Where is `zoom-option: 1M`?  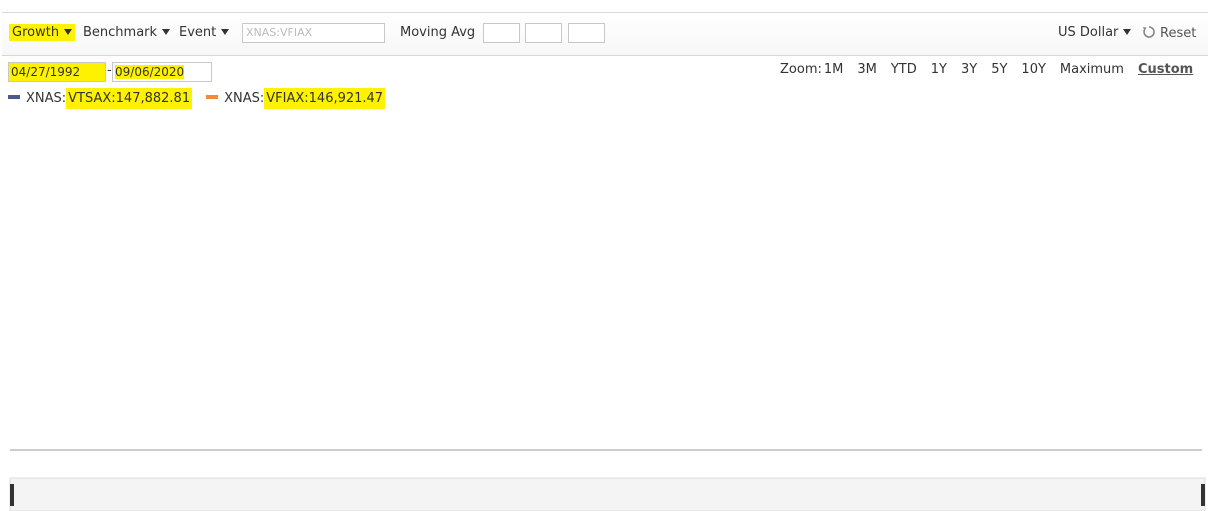 zoom-option: 1M is located at coordinates (833, 69).